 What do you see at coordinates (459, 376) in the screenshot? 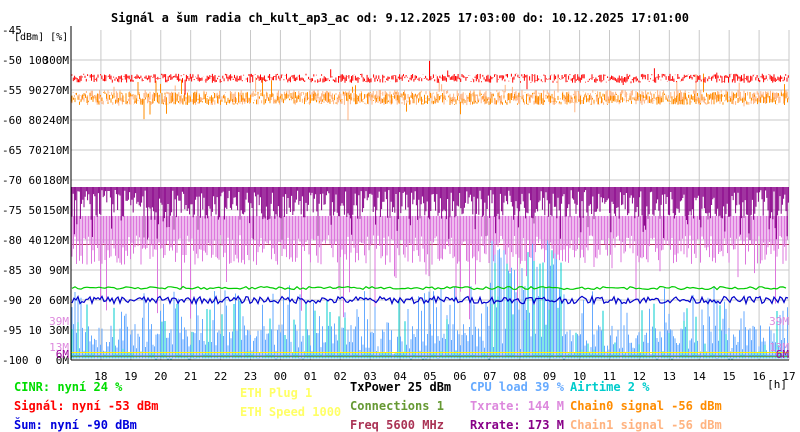
I see `x-tick-label: 06` at bounding box center [459, 376].